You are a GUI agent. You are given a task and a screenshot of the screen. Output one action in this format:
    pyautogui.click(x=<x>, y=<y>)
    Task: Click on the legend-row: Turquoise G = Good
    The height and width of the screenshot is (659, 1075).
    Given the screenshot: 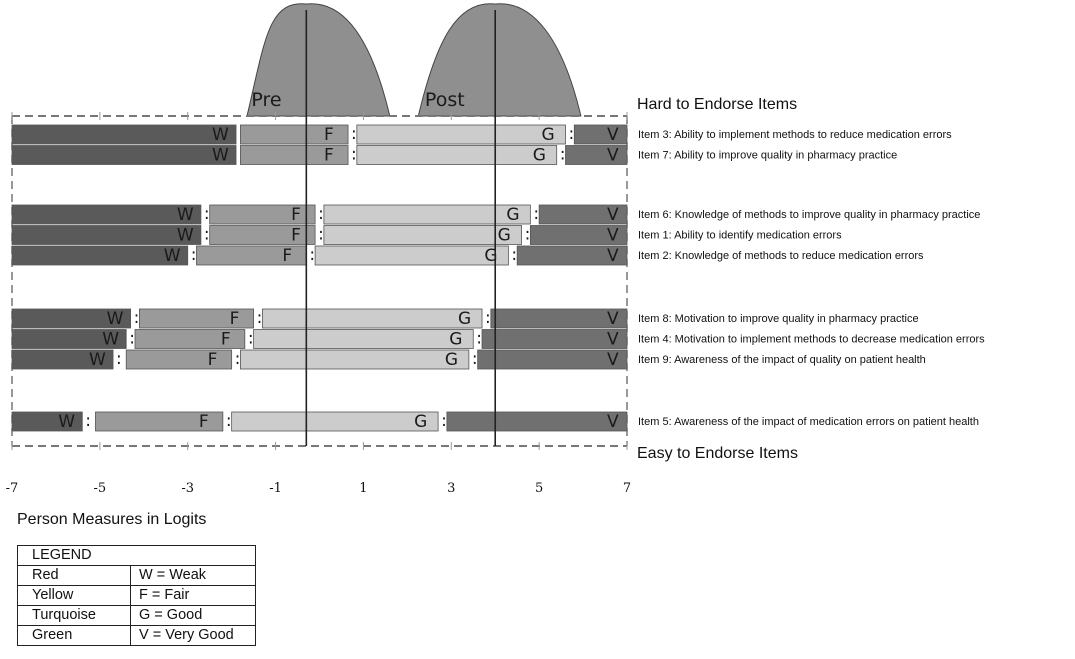 What is the action you would take?
    pyautogui.click(x=136, y=615)
    